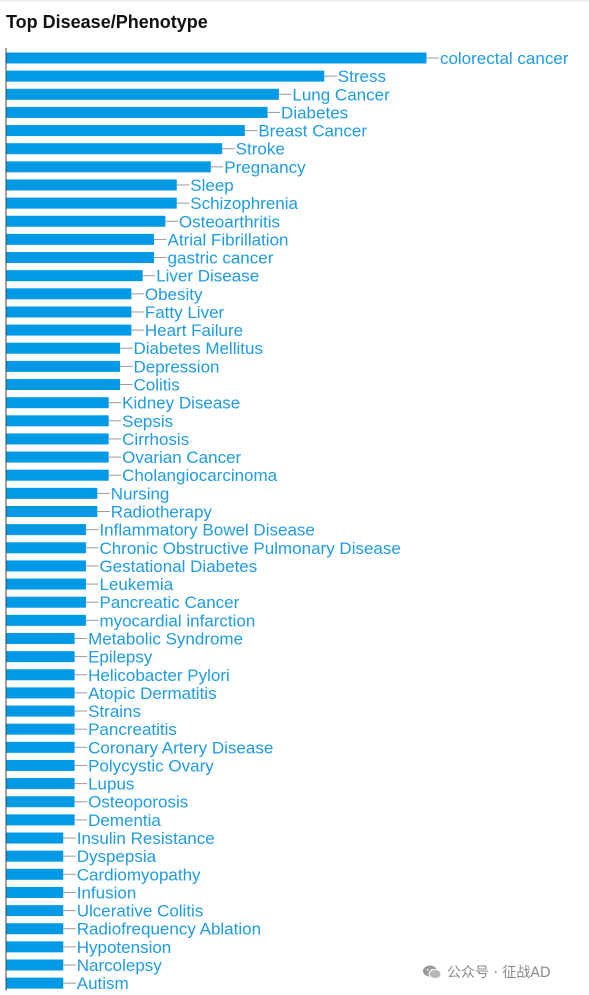 This screenshot has height=995, width=589. Describe the element at coordinates (180, 747) in the screenshot. I see `category-label: Coronary Artery Disease` at that location.